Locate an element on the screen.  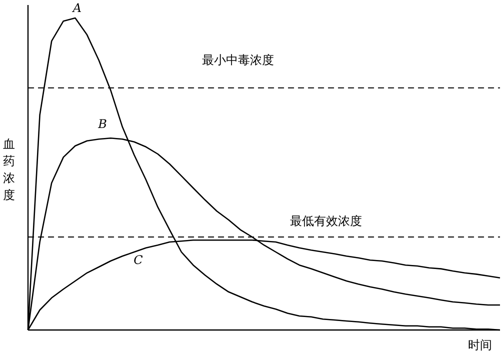
x-axis-title: 时间 is located at coordinates (480, 345).